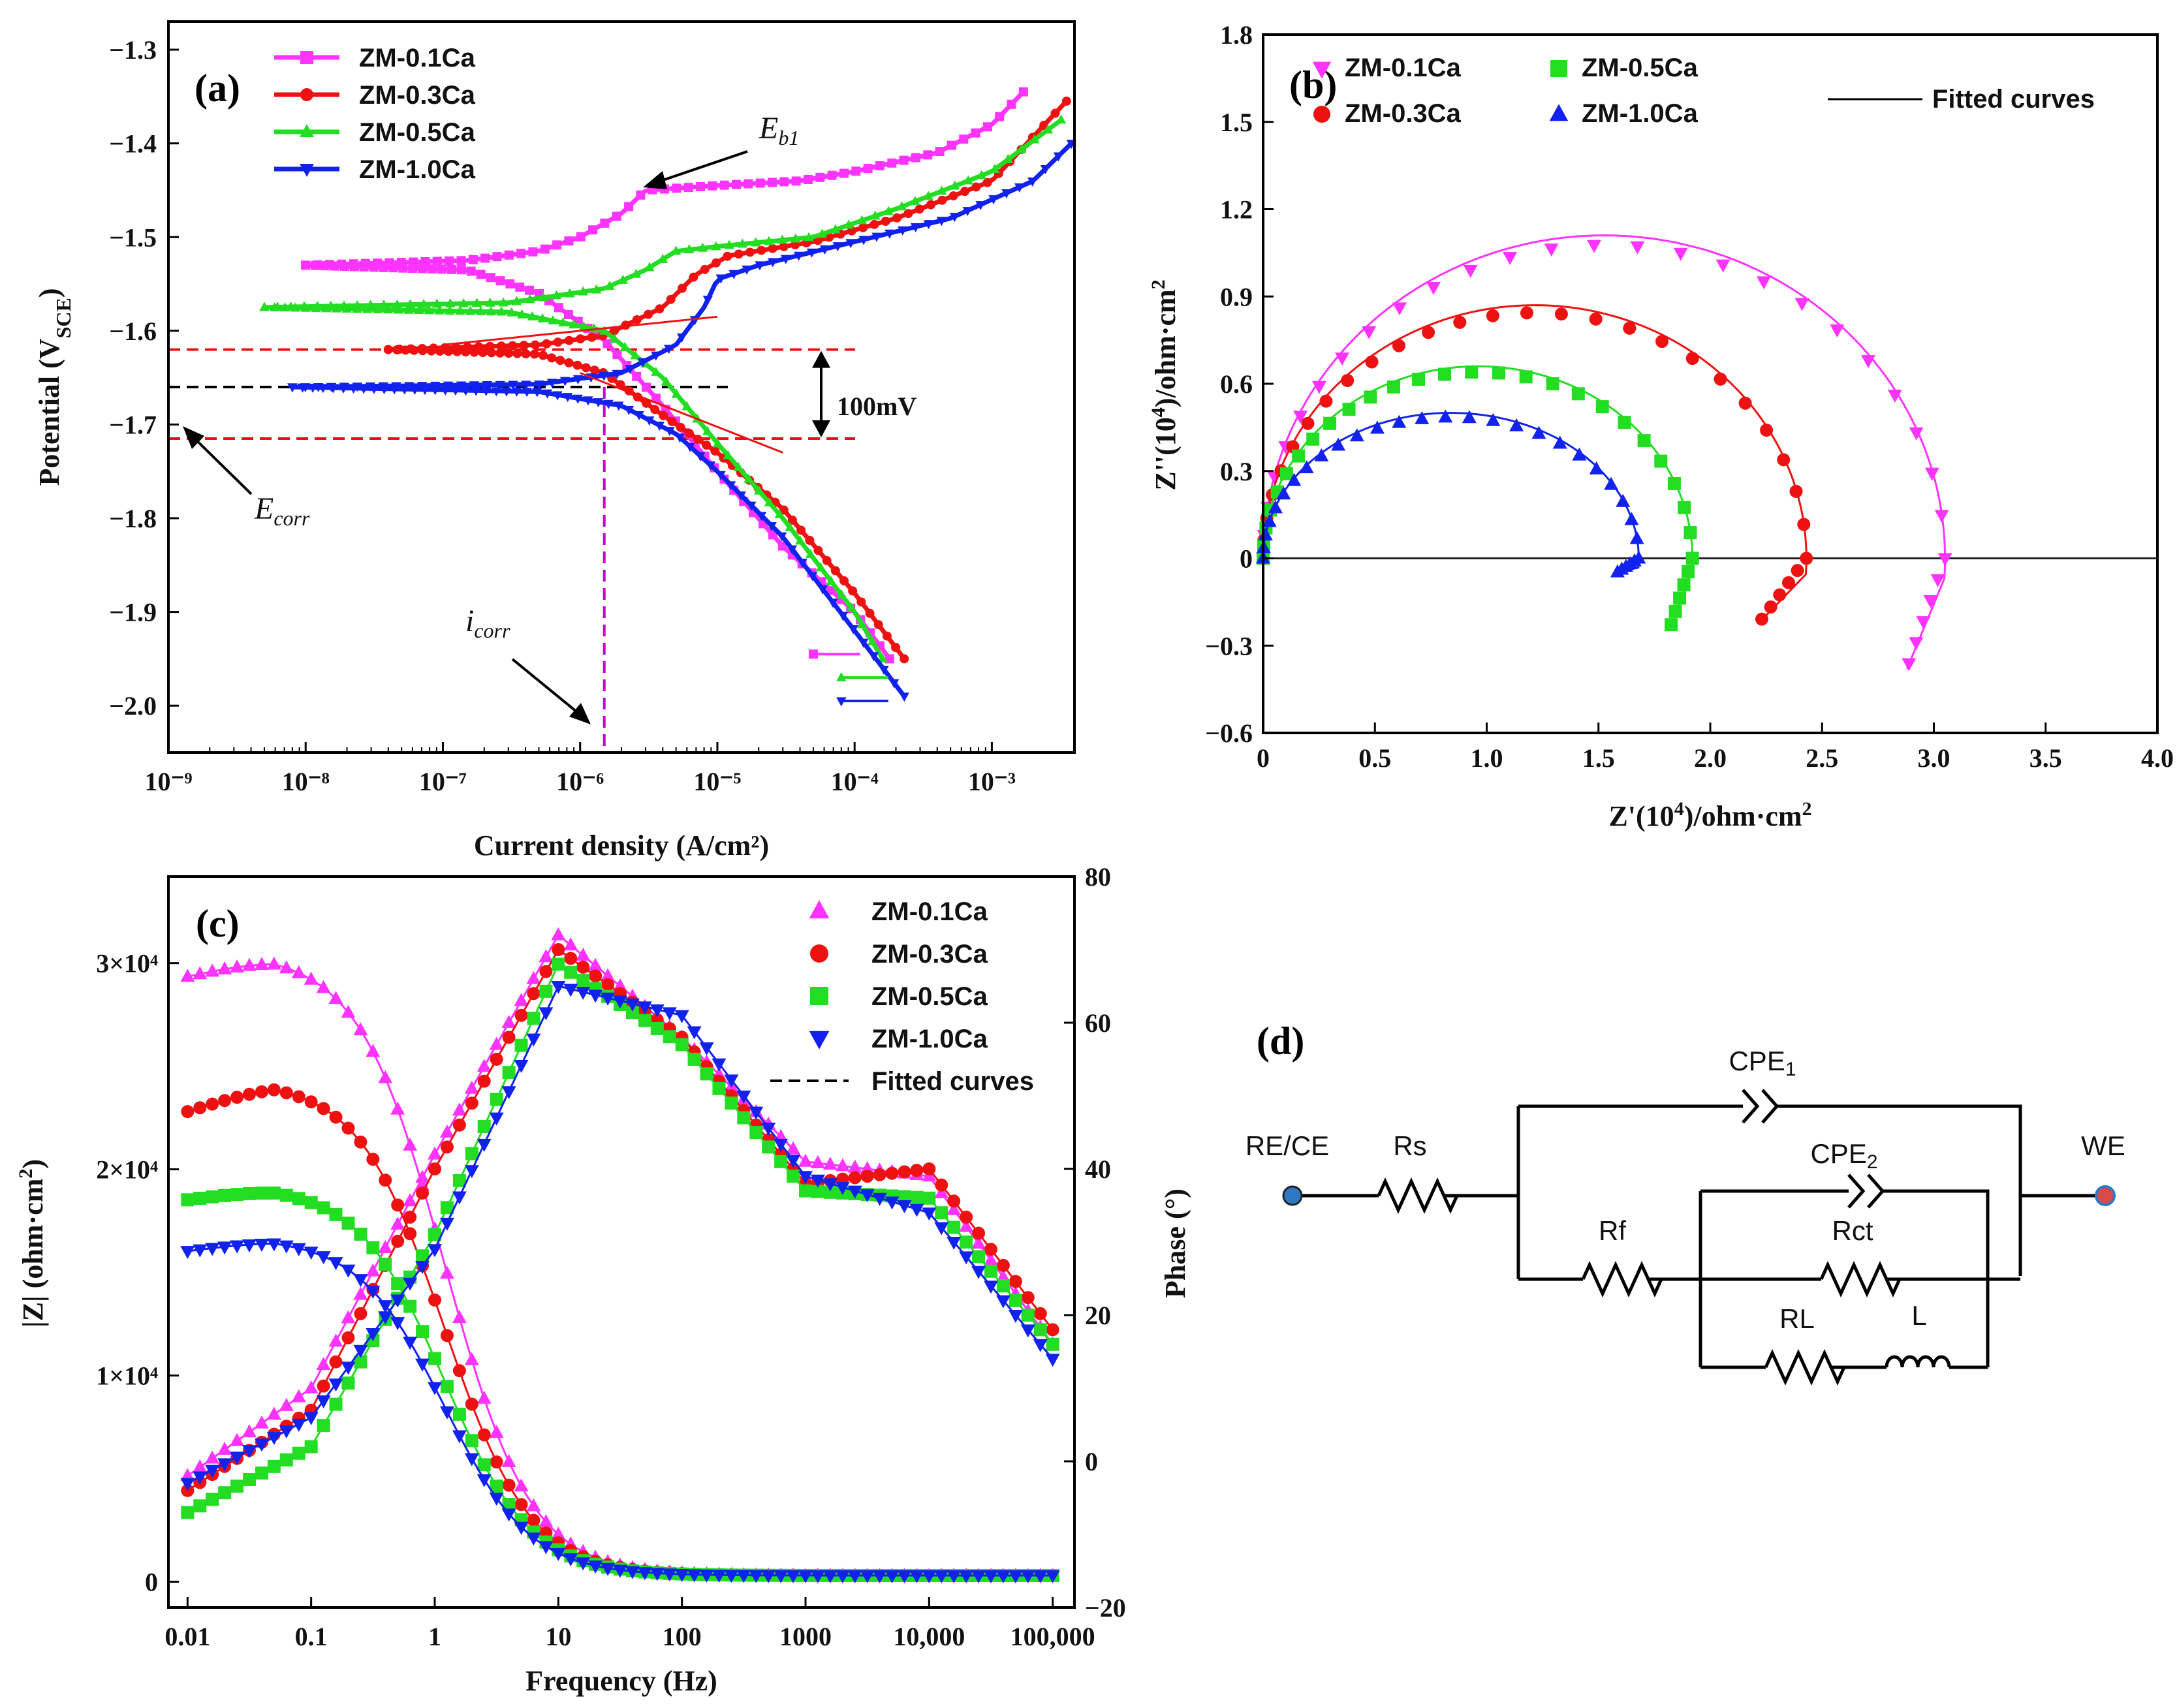 The height and width of the screenshot is (1708, 2177). What do you see at coordinates (992, 781) in the screenshot?
I see `a-xtick-label: 10⁻³` at bounding box center [992, 781].